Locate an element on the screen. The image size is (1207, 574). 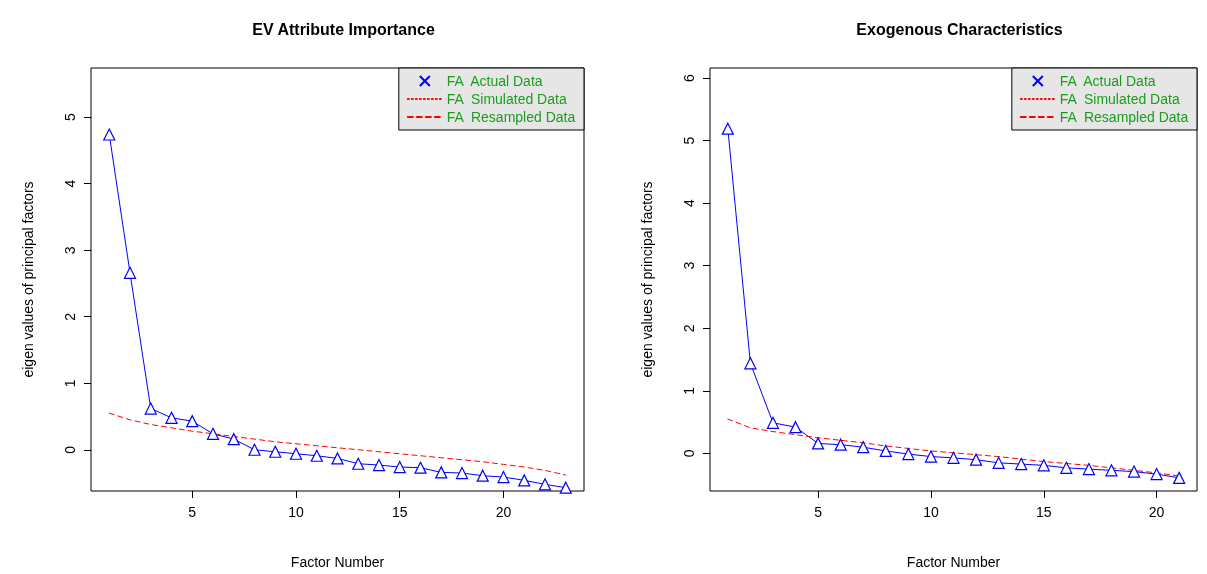
chart-title: Exogenous Characteristics is located at coordinates (959, 29).